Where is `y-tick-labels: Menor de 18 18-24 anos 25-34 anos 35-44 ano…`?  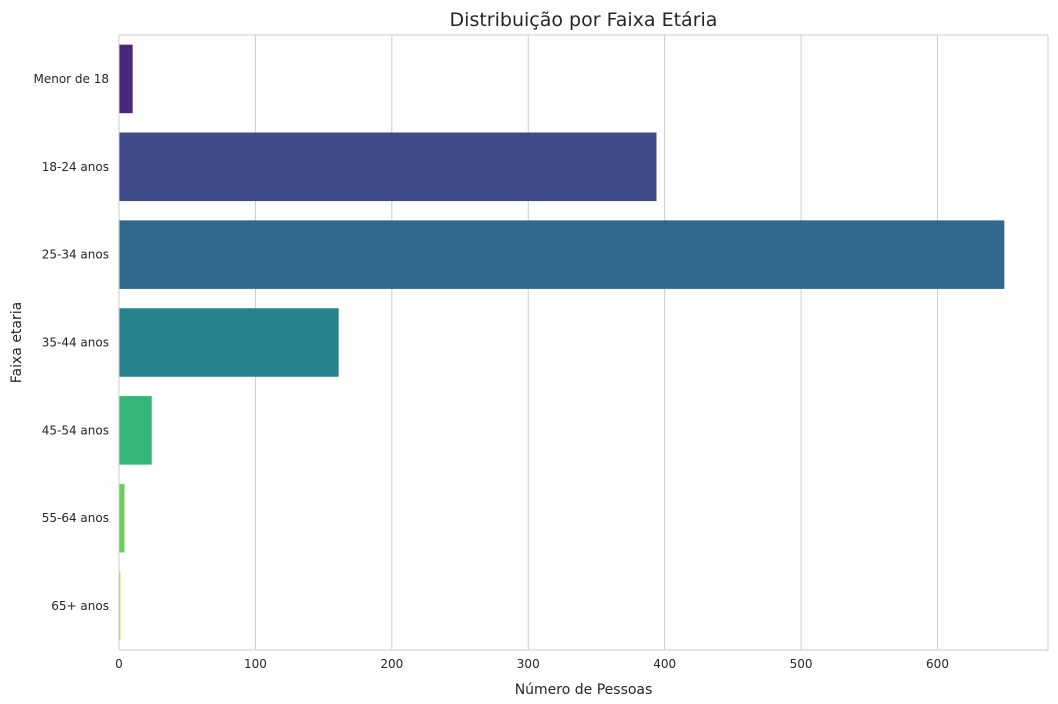
y-tick-labels: Menor de 18 18-24 anos 25-34 anos 35-44 ano… is located at coordinates (71, 342).